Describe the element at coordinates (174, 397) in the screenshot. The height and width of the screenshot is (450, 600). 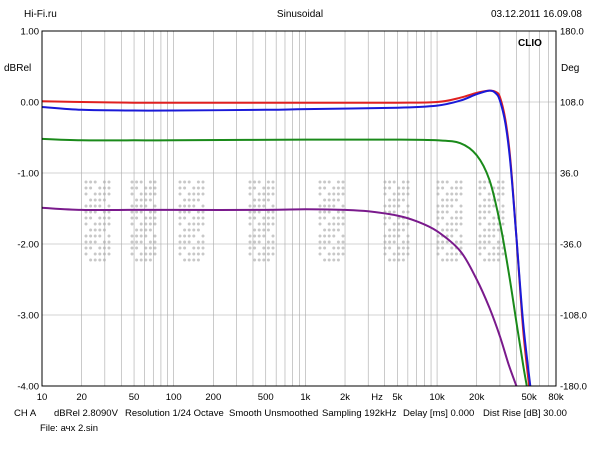
I see `x-tick-label: 100` at that location.